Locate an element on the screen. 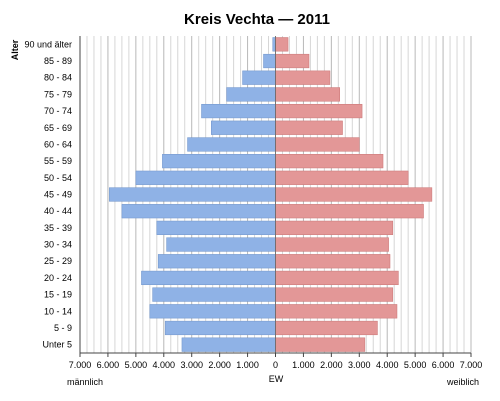 This screenshot has width=500, height=401. age-group-label: 55 - 59 is located at coordinates (58, 161).